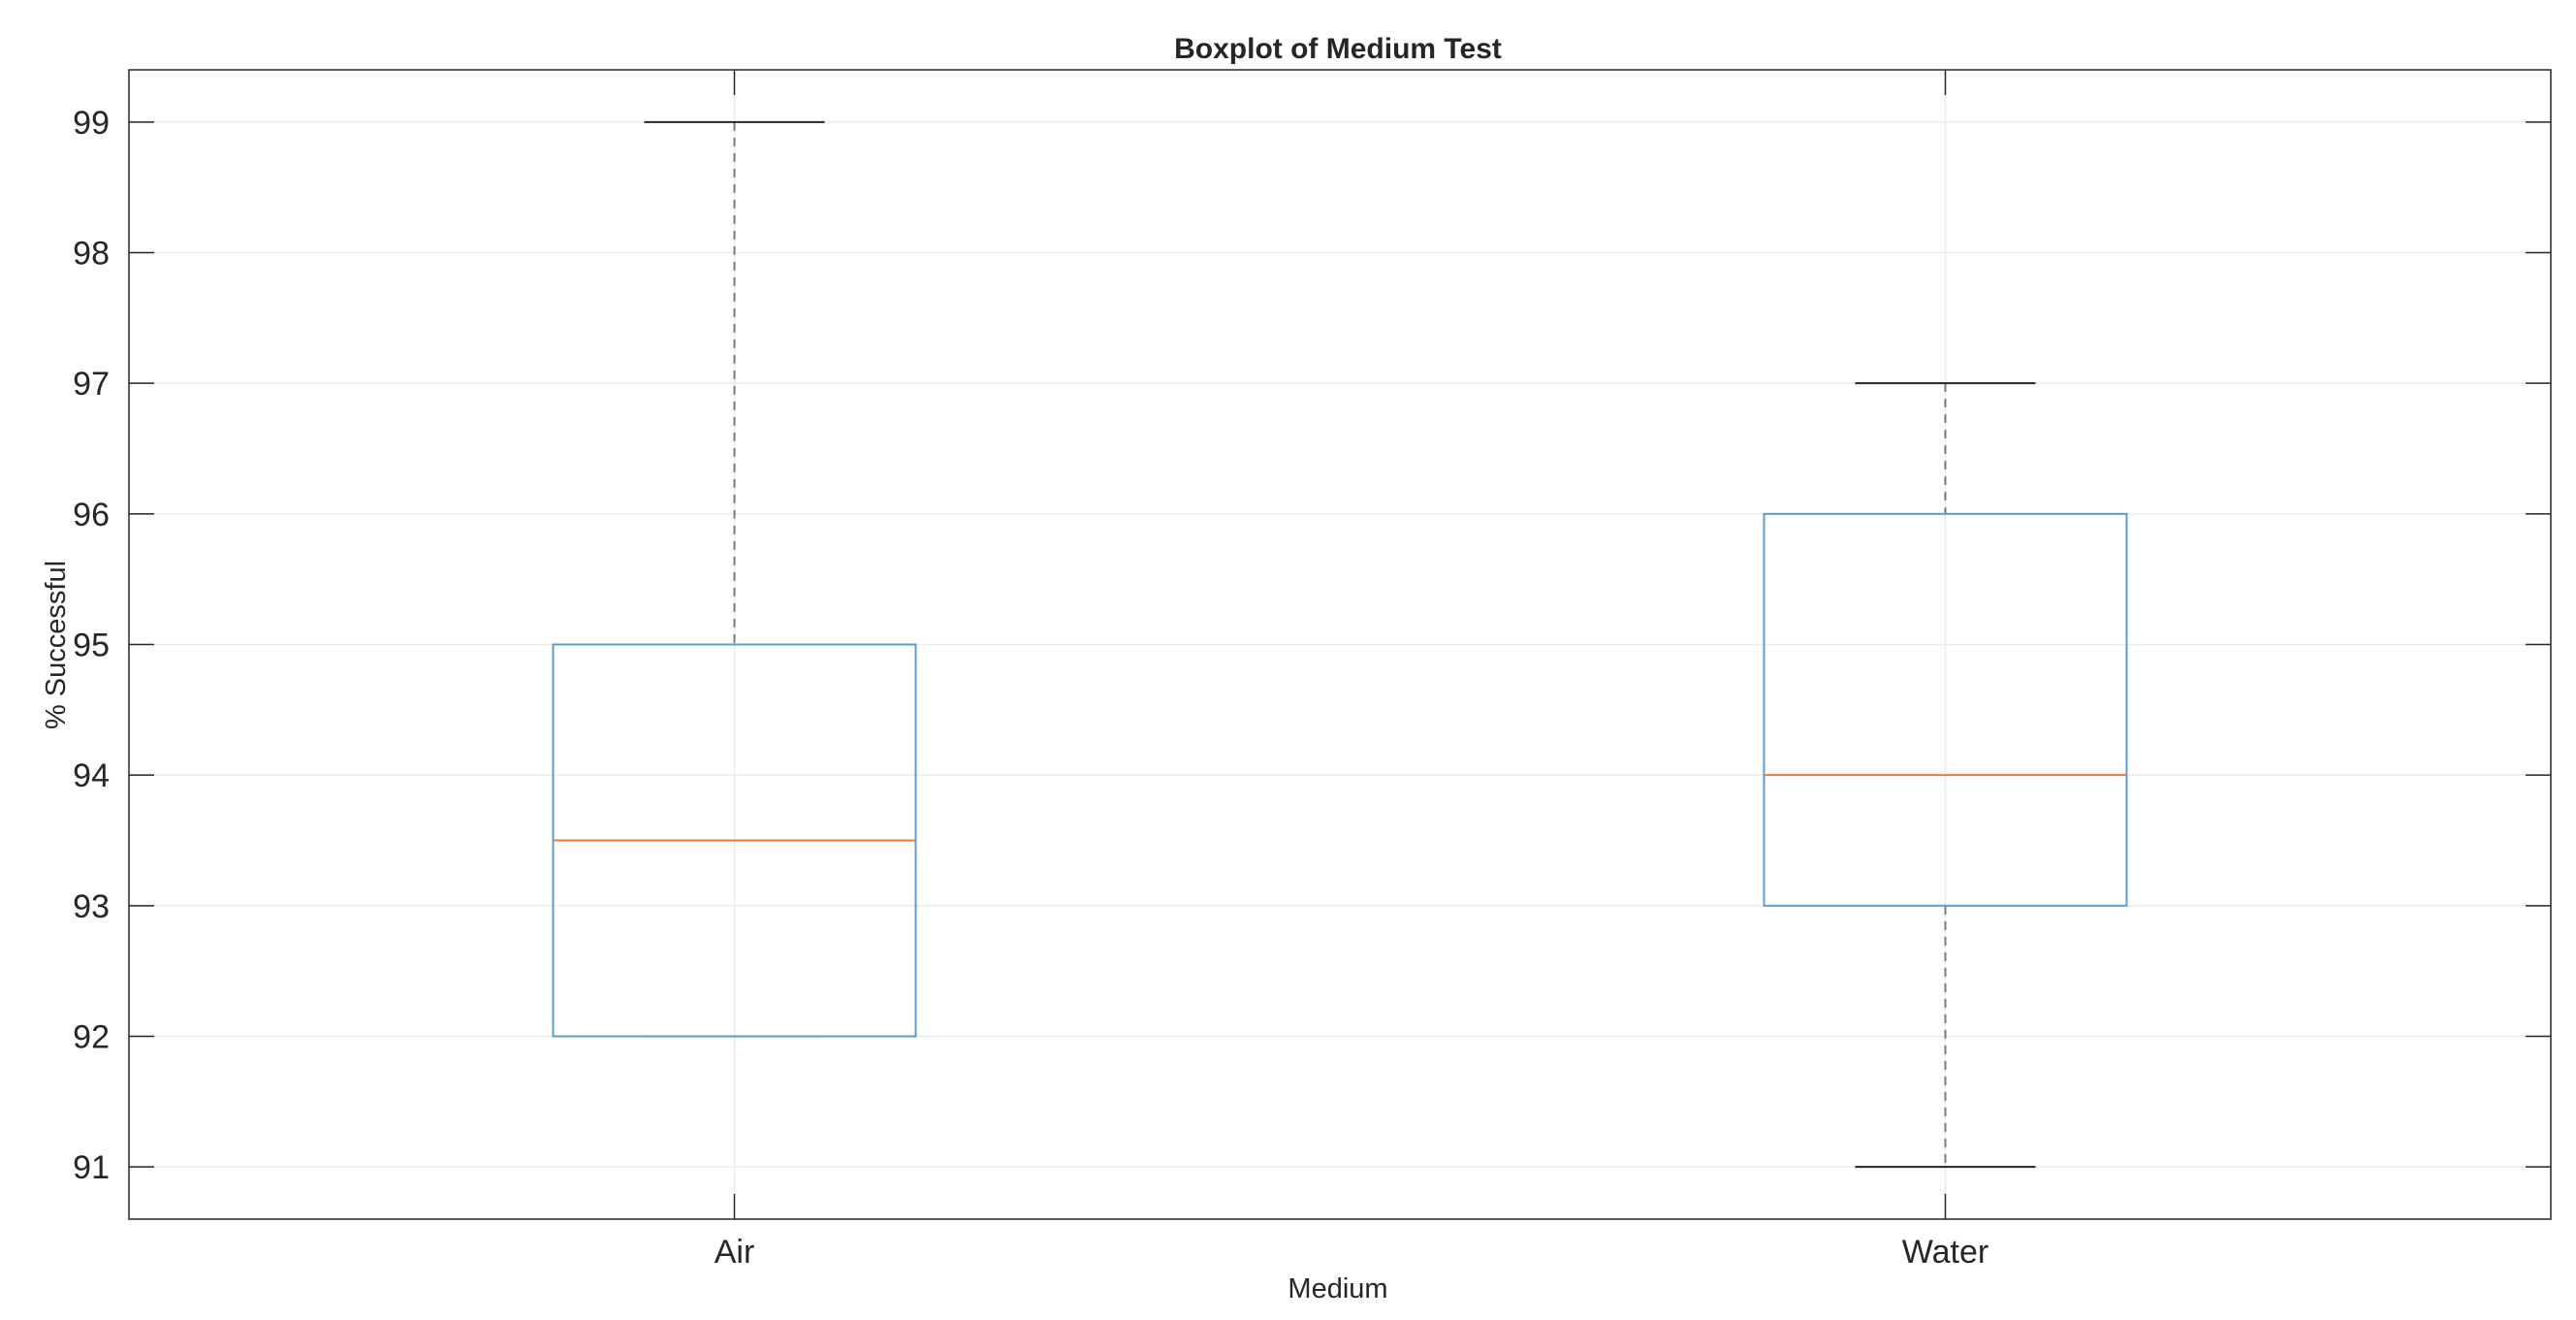 Image resolution: width=2576 pixels, height=1320 pixels. Describe the element at coordinates (734, 579) in the screenshot. I see `box-group-air` at that location.